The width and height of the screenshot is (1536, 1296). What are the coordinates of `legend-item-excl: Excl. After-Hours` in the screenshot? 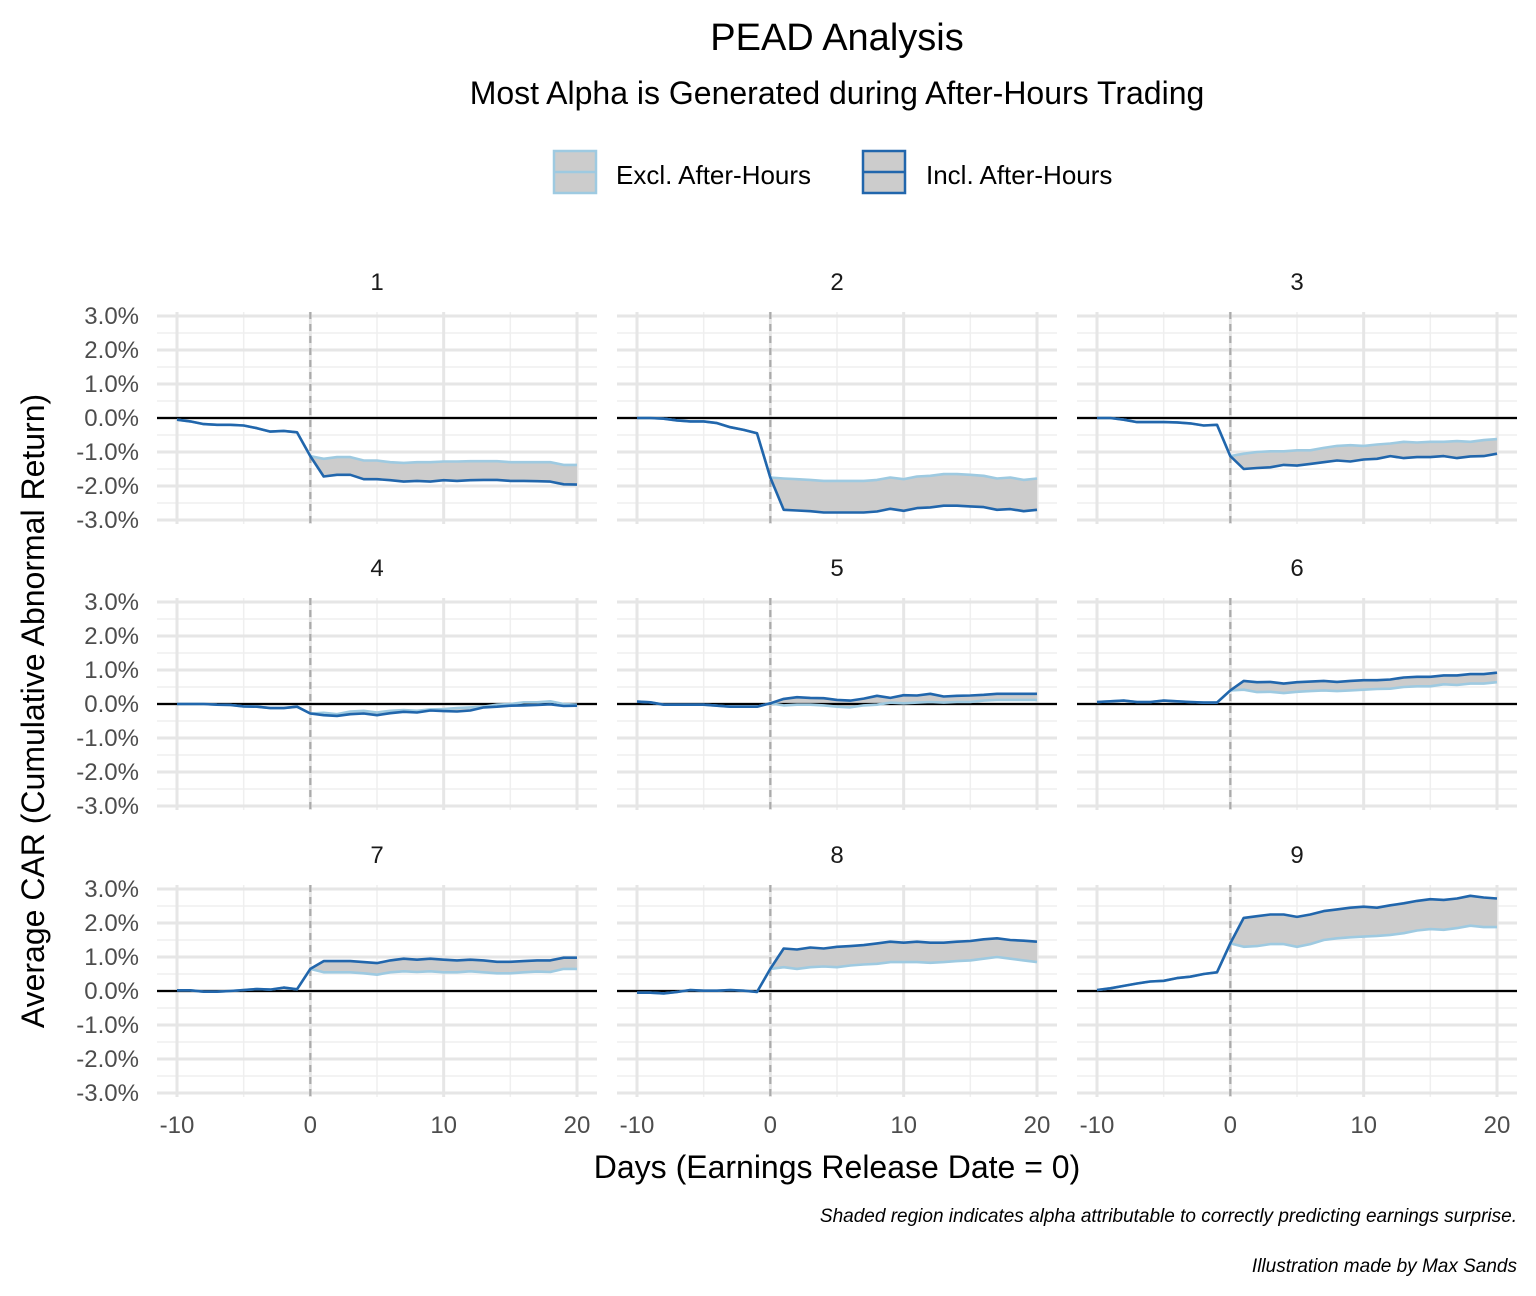 It's located at (681, 172).